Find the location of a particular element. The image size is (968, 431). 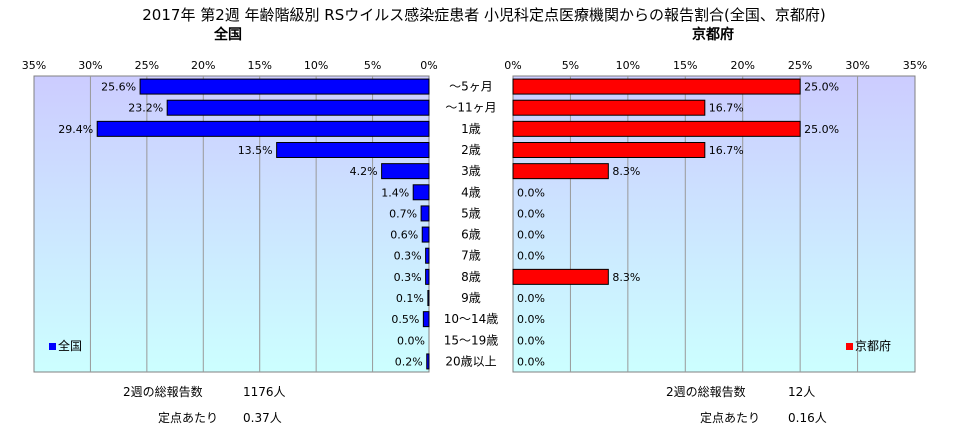

left-value-label: 23.2% is located at coordinates (145, 108).